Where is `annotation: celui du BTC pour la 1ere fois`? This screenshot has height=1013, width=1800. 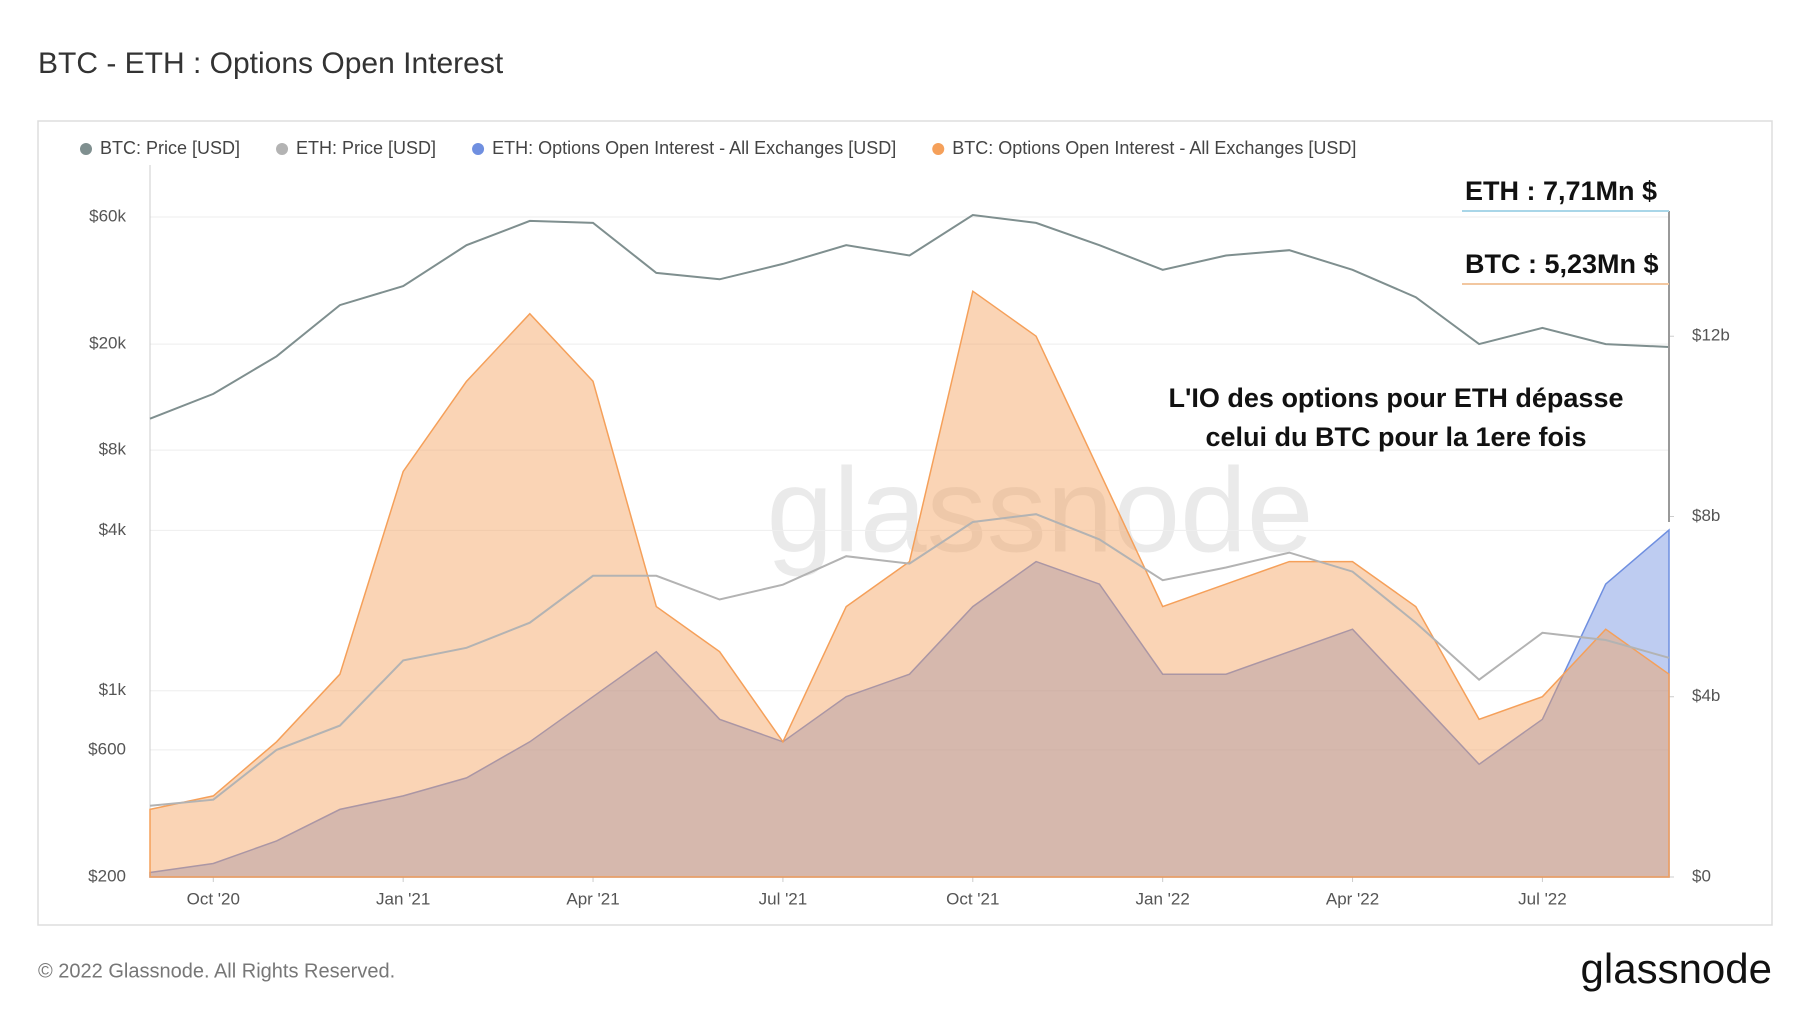
annotation: celui du BTC pour la 1ere fois is located at coordinates (1395, 437).